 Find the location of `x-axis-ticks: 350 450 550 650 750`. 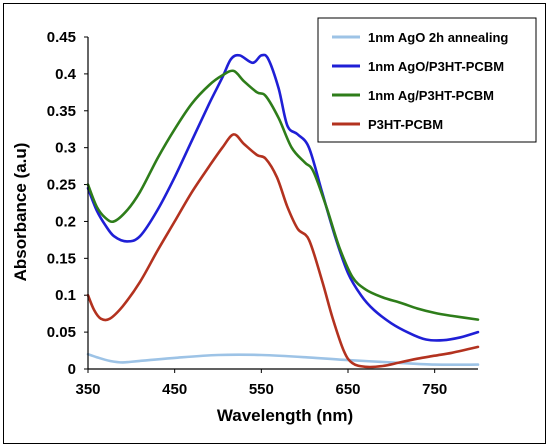

x-axis-ticks: 350 450 550 650 750 is located at coordinates (261, 383).